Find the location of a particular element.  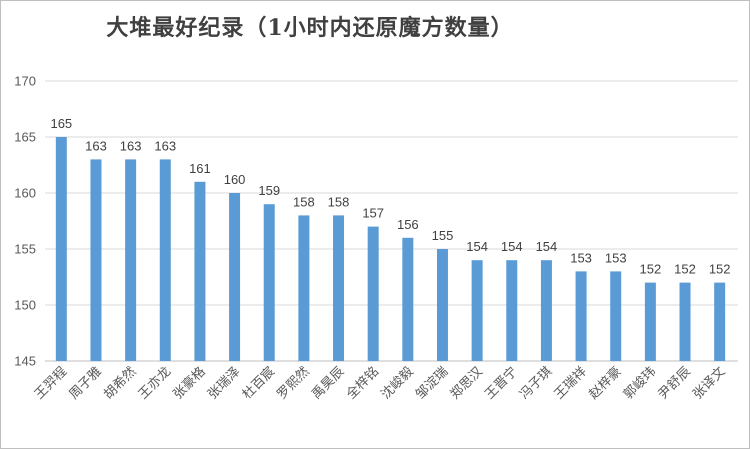

x-tick-label: 张瑞泽 is located at coordinates (224, 383).